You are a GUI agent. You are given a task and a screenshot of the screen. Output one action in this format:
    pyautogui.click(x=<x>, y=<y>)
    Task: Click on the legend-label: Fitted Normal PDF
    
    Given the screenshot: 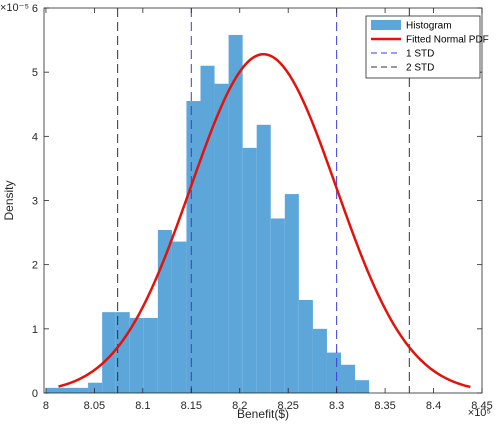 What is the action you would take?
    pyautogui.click(x=447, y=40)
    